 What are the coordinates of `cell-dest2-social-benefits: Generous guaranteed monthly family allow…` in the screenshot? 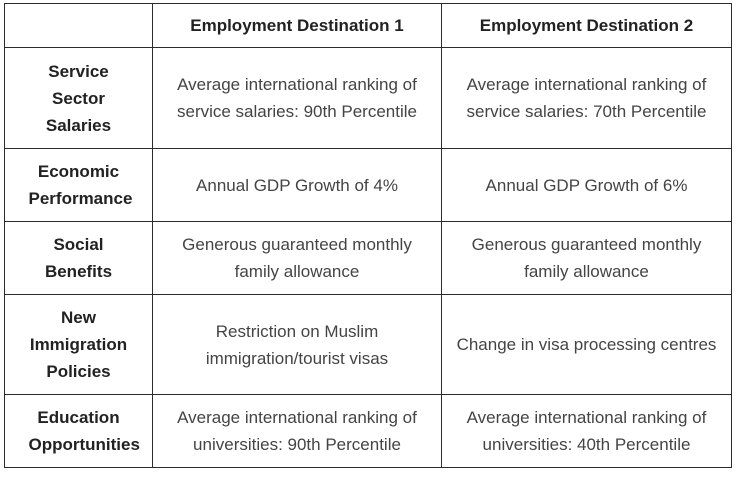 It's located at (586, 258).